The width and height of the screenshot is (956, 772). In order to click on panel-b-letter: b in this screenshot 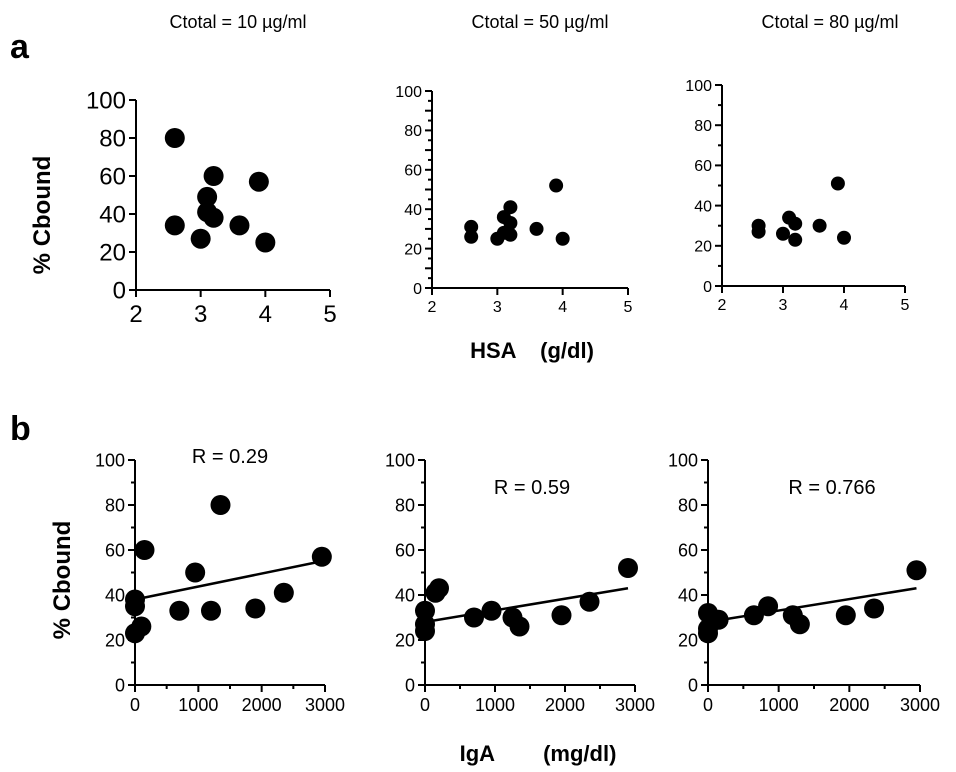, I will do `click(20, 429)`.